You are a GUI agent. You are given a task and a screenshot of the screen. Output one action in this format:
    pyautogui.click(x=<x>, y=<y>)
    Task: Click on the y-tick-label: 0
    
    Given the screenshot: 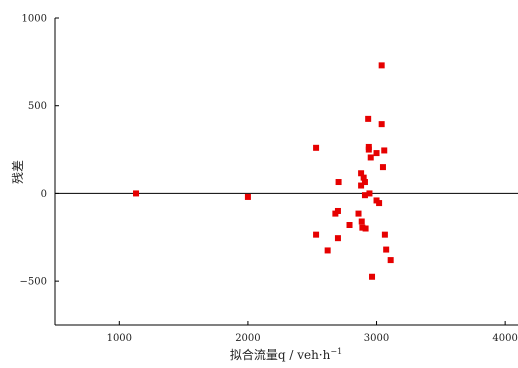 What is the action you would take?
    pyautogui.click(x=44, y=194)
    